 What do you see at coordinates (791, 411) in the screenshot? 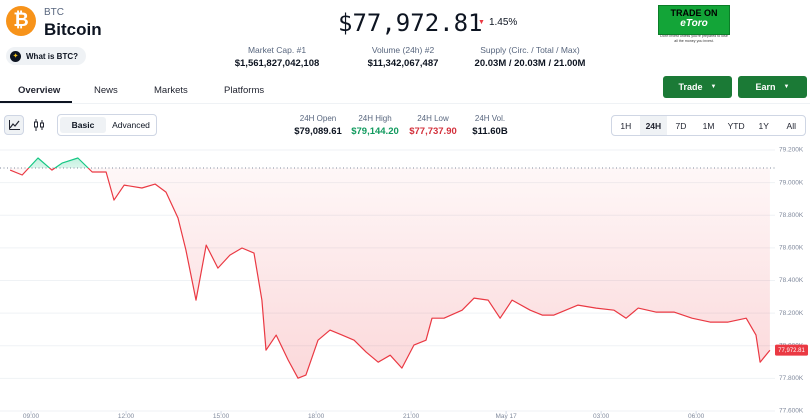
I see `y-tick-label: 77.600K` at bounding box center [791, 411].